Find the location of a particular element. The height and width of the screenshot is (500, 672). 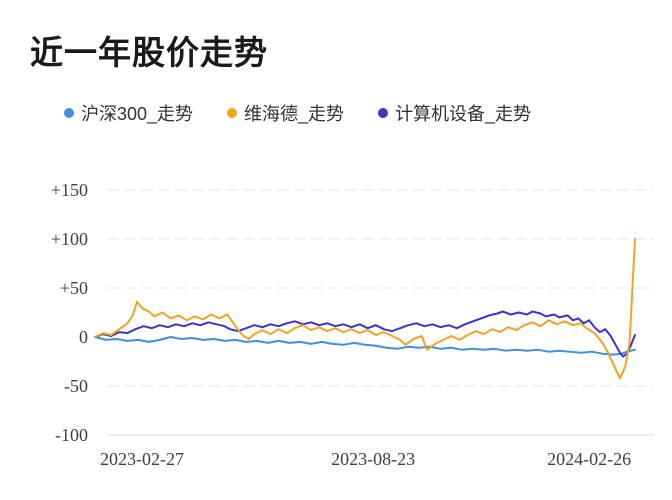

legend-item-0: 沪深300_走势 is located at coordinates (128, 113).